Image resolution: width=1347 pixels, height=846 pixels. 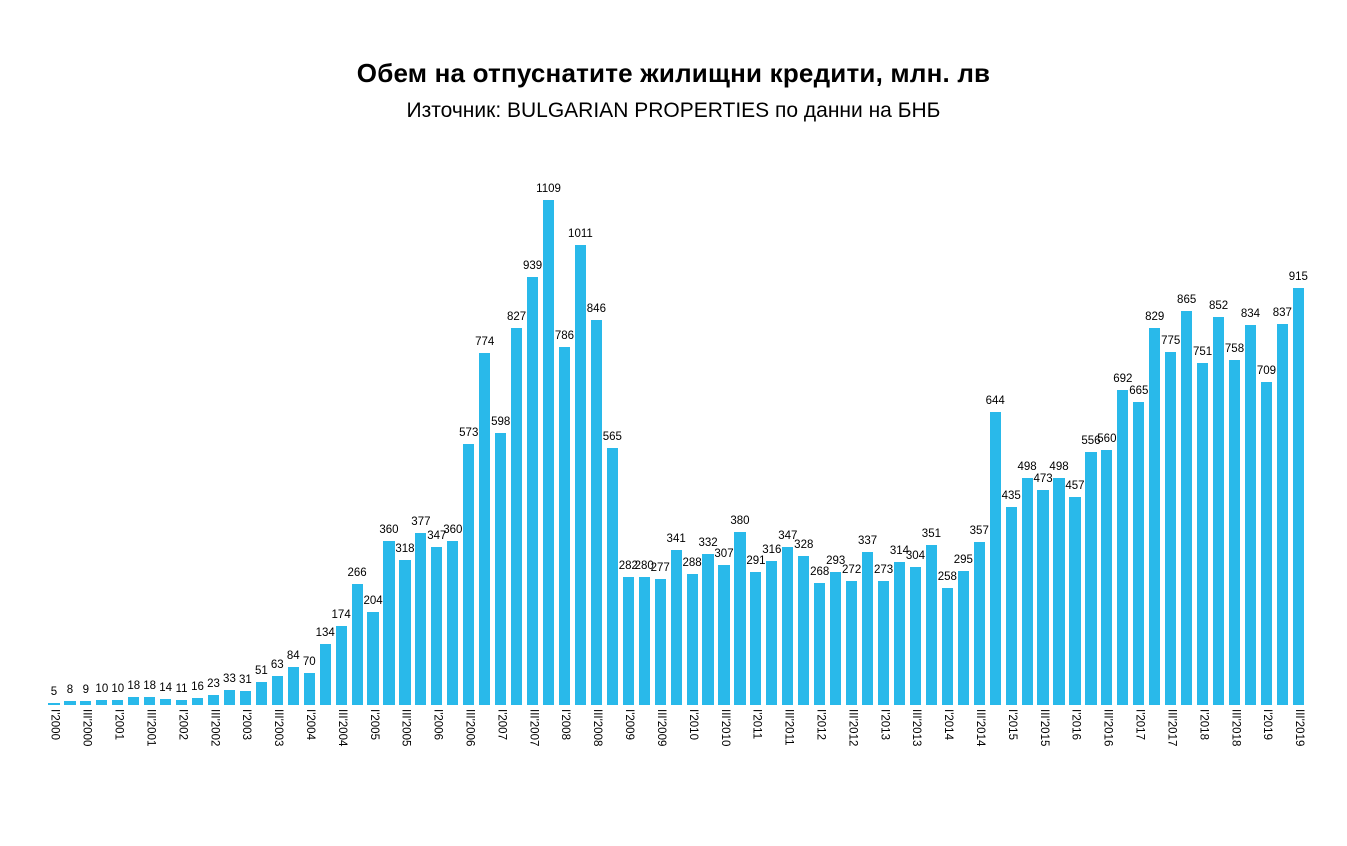 I want to click on x-tick-label: I'2014, so click(x=948, y=724).